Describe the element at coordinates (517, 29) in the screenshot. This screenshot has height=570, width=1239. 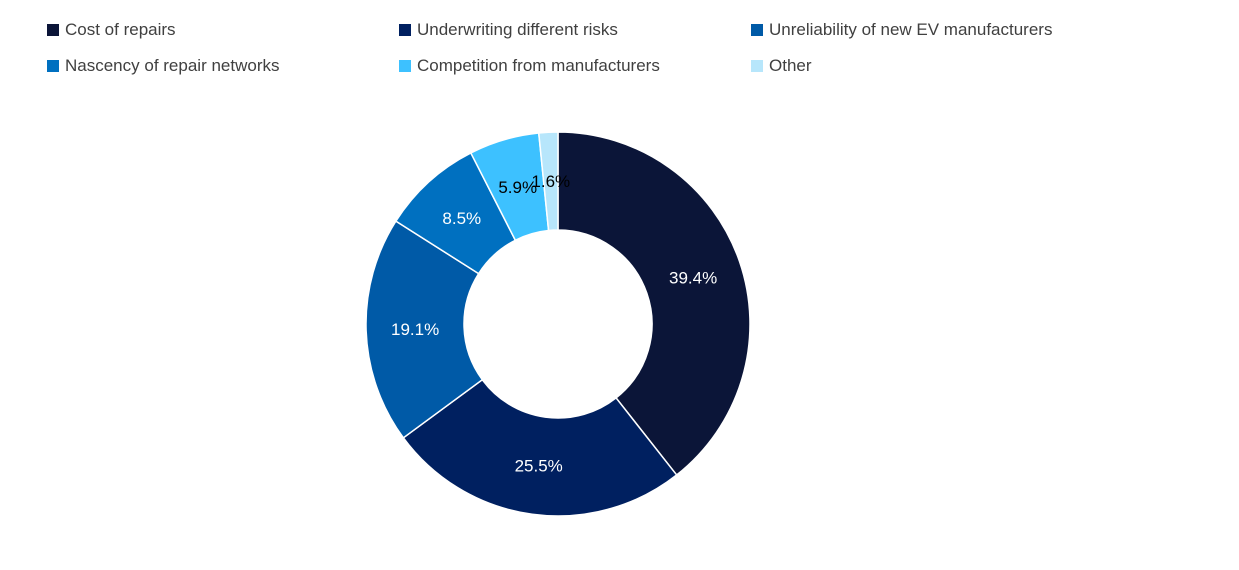
I see `legend-label-underwriting-different-risks: Underwriting different risks` at that location.